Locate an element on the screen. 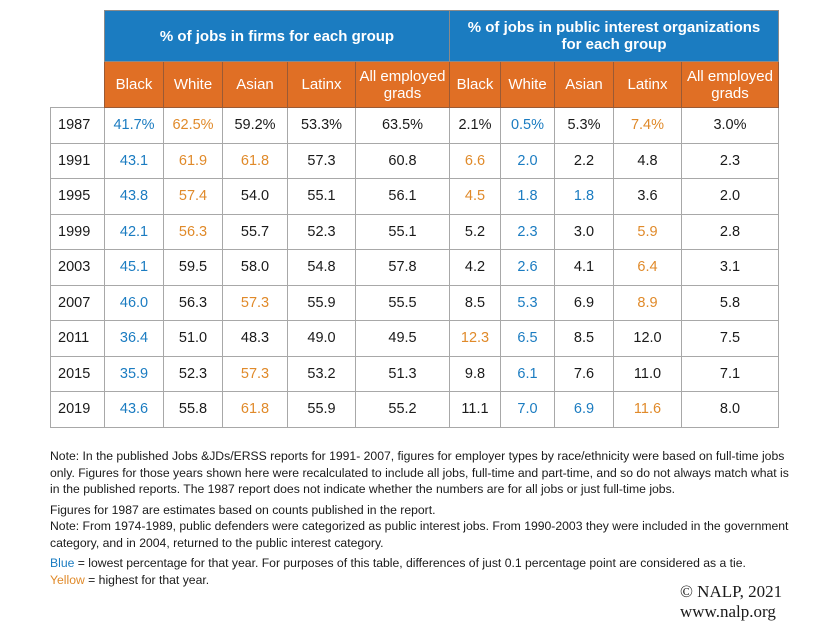  year-cell: 2011 is located at coordinates (77, 338).